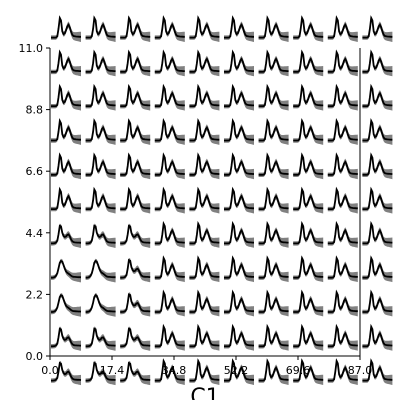 Image resolution: width=400 pixels, height=400 pixels. I want to click on y-tick-label: 11.0, so click(31, 48).